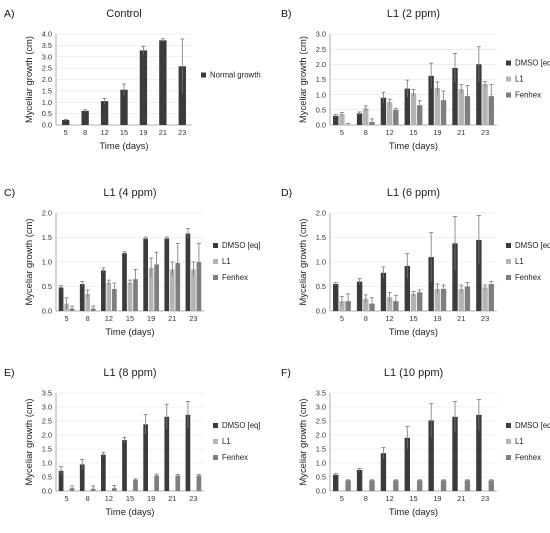  Describe the element at coordinates (413, 14) in the screenshot. I see `chart-title: L1 (2 ppm)` at that location.